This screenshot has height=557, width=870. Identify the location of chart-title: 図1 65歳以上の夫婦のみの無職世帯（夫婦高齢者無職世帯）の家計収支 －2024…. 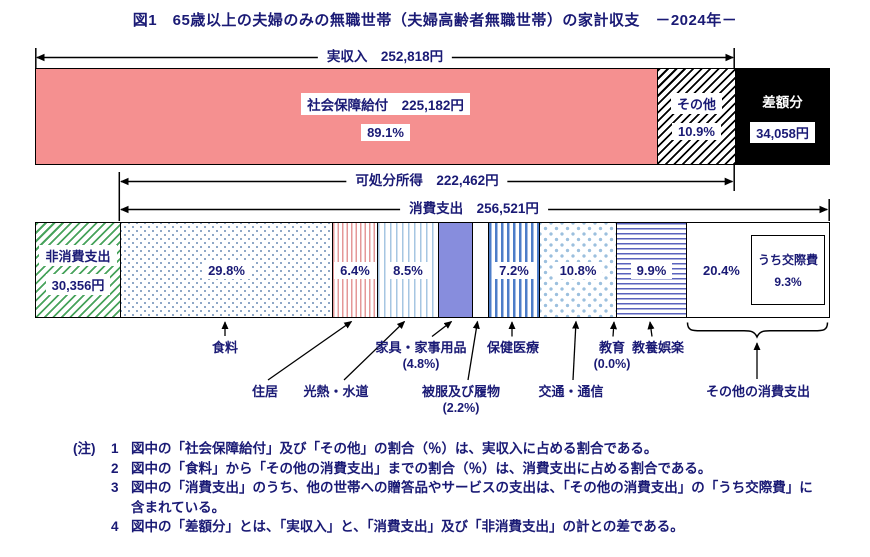
(435, 20).